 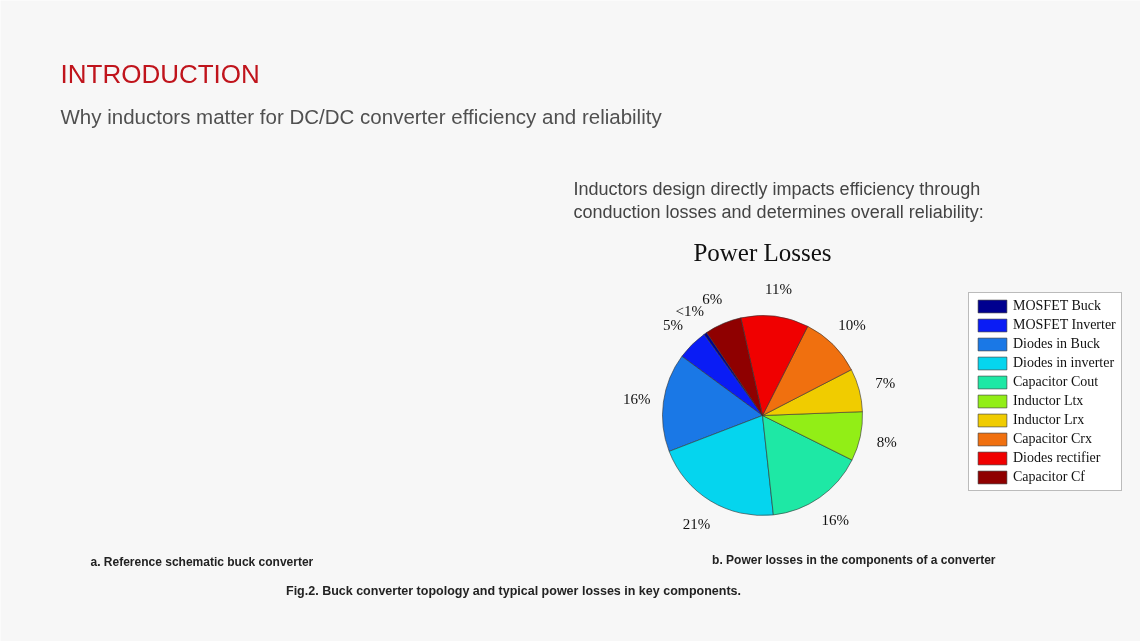 What do you see at coordinates (1052, 439) in the screenshot?
I see `legend-label: Capacitor Crx` at bounding box center [1052, 439].